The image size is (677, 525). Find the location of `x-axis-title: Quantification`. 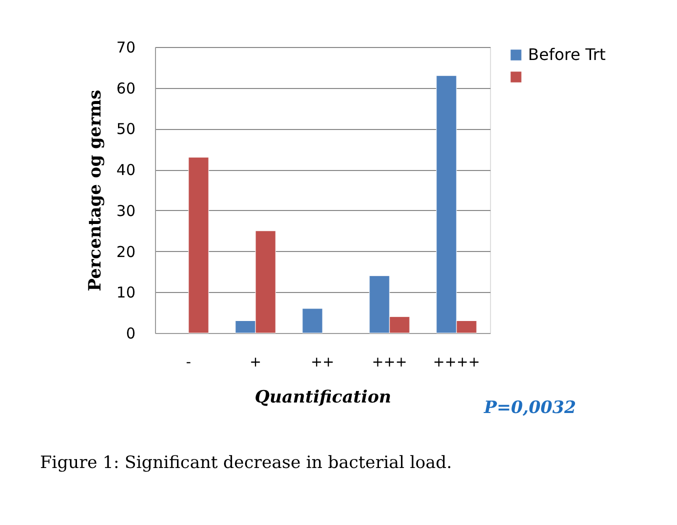

x-axis-title: Quantification is located at coordinates (323, 398).